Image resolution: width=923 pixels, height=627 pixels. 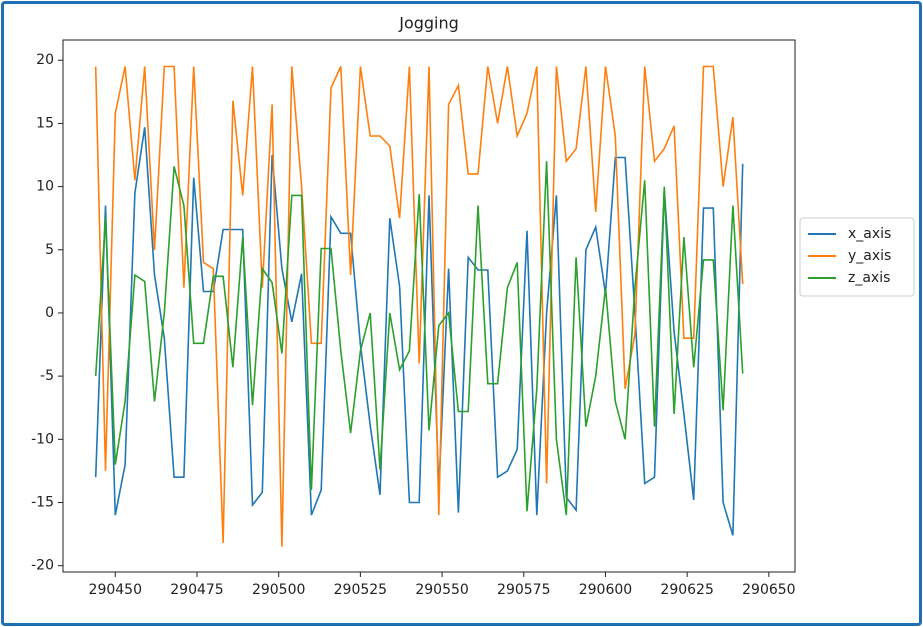 What do you see at coordinates (869, 256) in the screenshot?
I see `legend-label: y_axis` at bounding box center [869, 256].